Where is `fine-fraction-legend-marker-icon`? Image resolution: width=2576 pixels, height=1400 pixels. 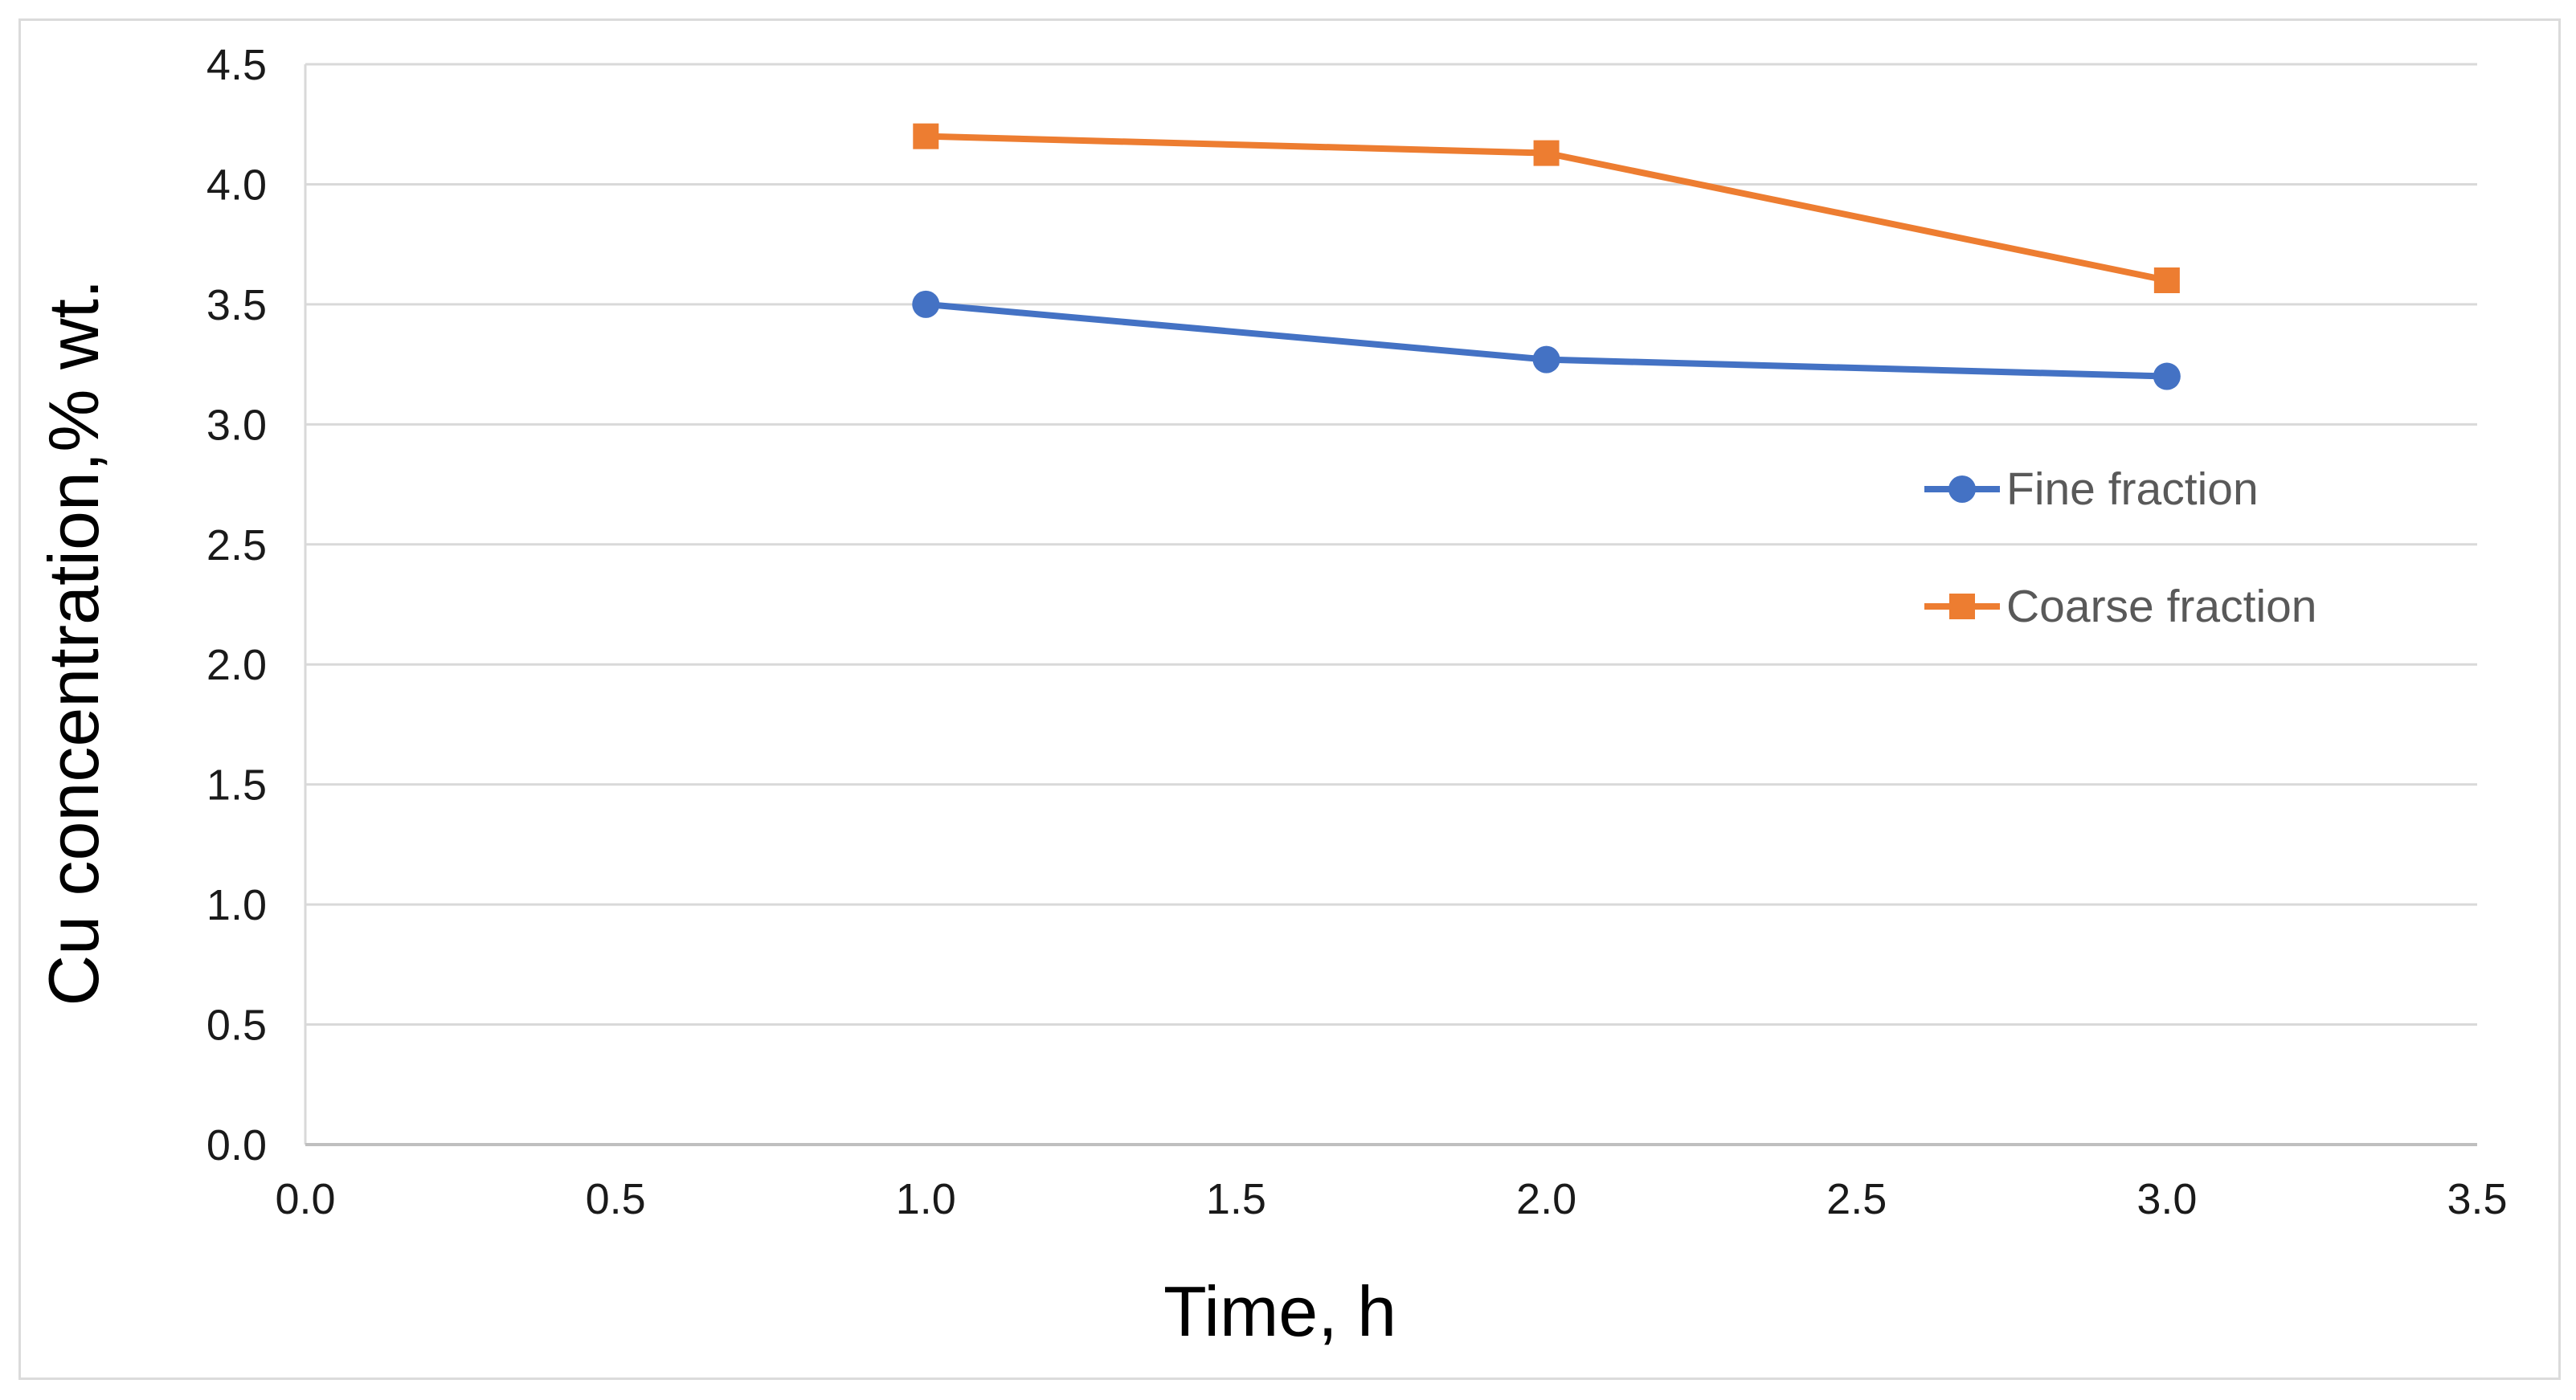
fine-fraction-legend-marker-icon is located at coordinates (1962, 489).